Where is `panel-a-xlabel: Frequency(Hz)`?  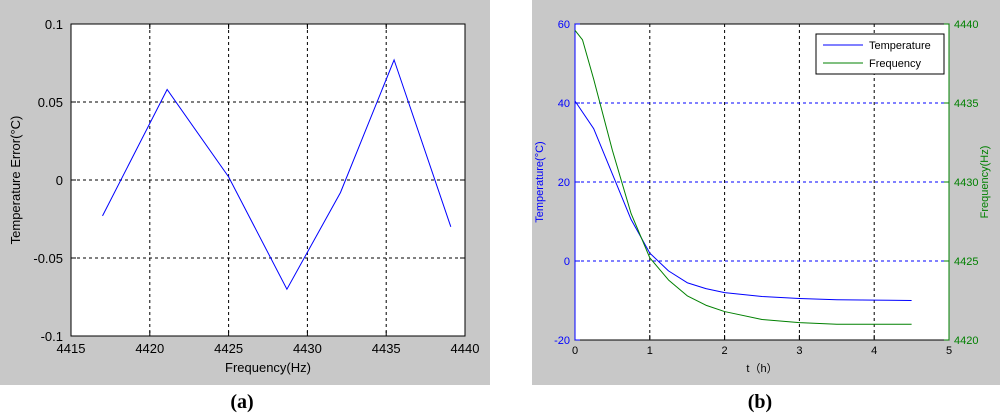
panel-a-xlabel: Frequency(Hz) is located at coordinates (268, 367).